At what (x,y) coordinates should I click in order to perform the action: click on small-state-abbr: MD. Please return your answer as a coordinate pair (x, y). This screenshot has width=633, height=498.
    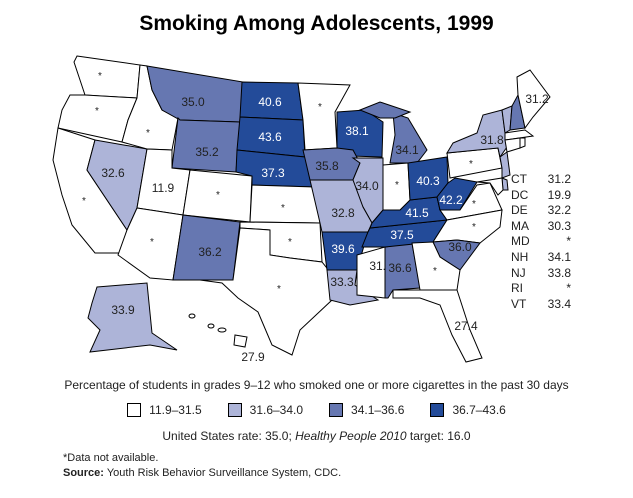
    Looking at the image, I should click on (520, 241).